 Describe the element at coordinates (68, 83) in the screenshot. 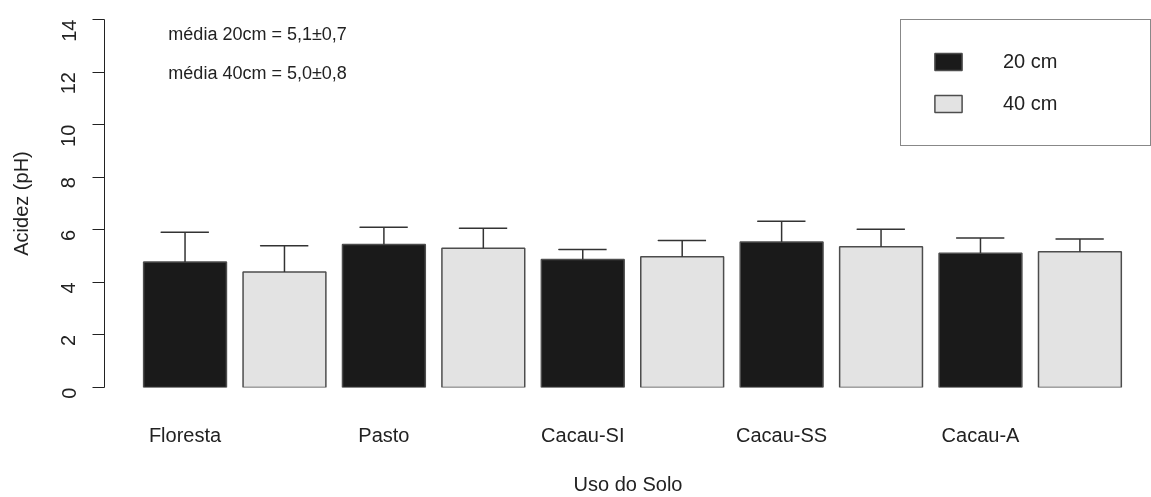

I see `y-tick-label: 12` at that location.